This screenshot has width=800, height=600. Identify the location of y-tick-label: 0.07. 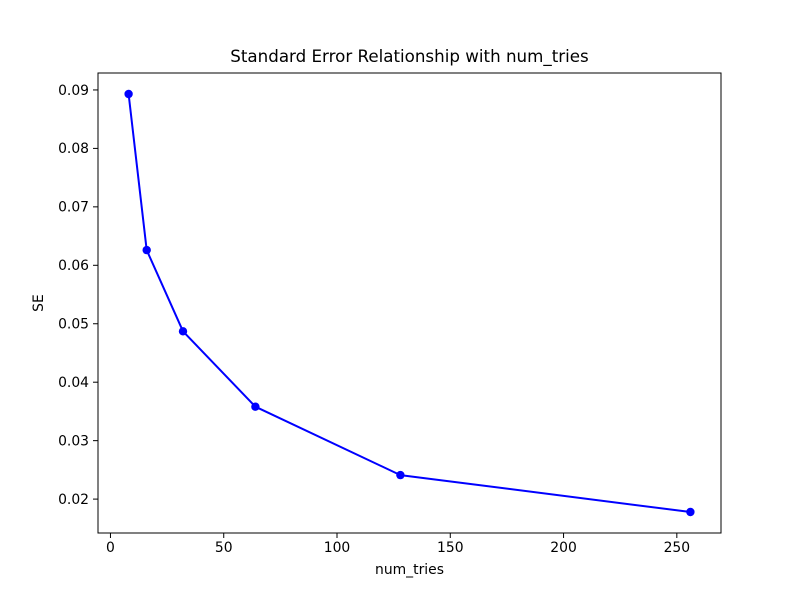
(73, 208).